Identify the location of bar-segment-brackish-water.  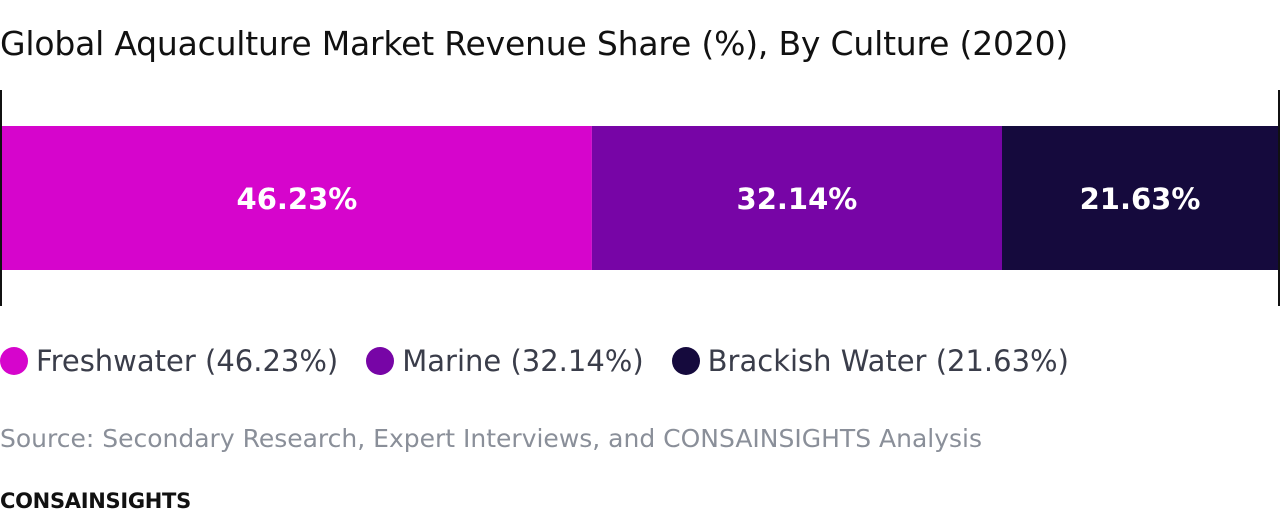
(1140, 198).